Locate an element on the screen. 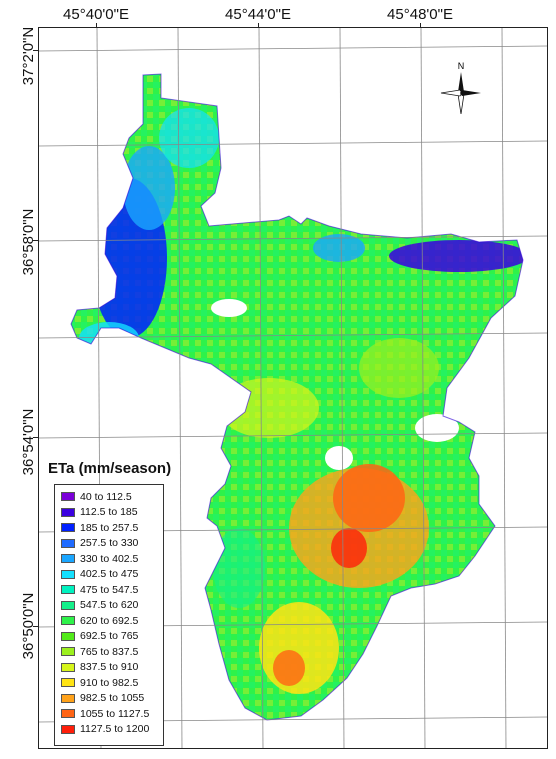 The height and width of the screenshot is (759, 556). legend-label: 982.5 to 1055 is located at coordinates (112, 698).